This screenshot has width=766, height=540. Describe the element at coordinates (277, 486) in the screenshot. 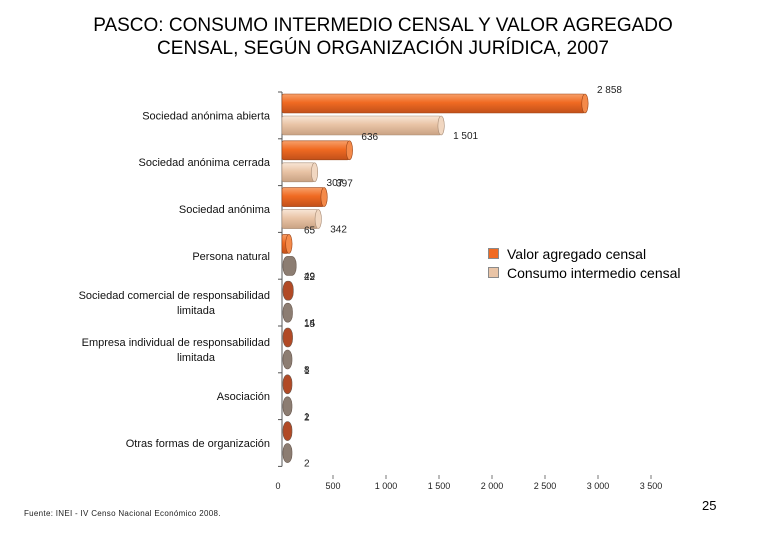

I see `x-tick-label: 0` at that location.